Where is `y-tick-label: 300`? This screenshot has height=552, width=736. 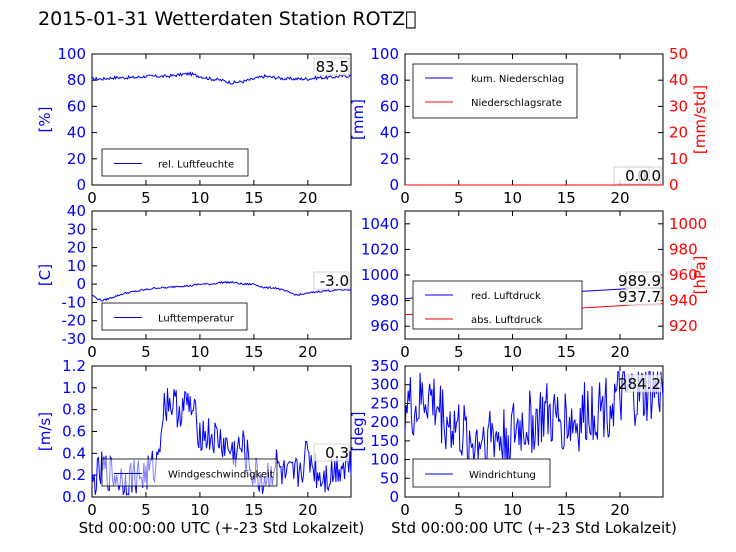 y-tick-label: 300 is located at coordinates (384, 385).